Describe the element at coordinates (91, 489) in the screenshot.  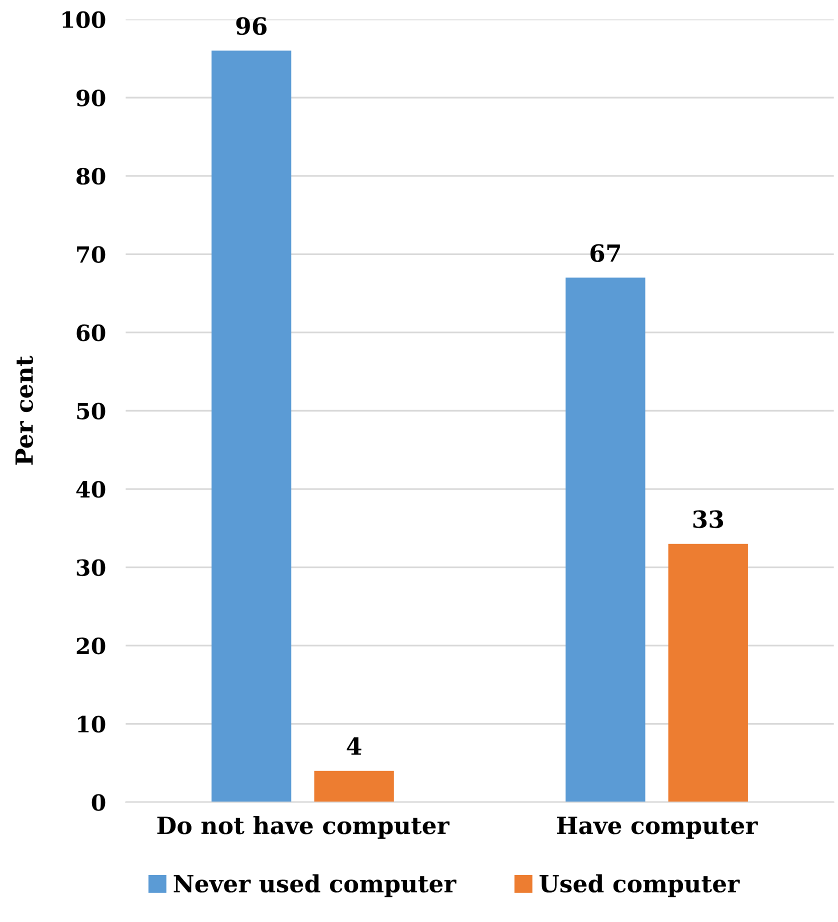
I see `y-tick-label: 40` at that location.